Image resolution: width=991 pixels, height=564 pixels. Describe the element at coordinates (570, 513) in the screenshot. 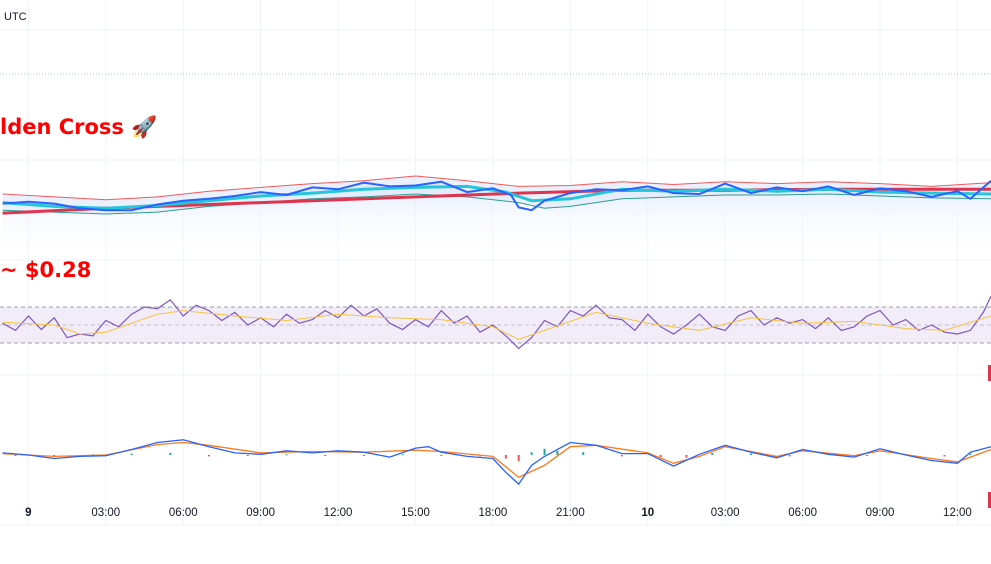

I see `x-tick-label: 21:00` at that location.